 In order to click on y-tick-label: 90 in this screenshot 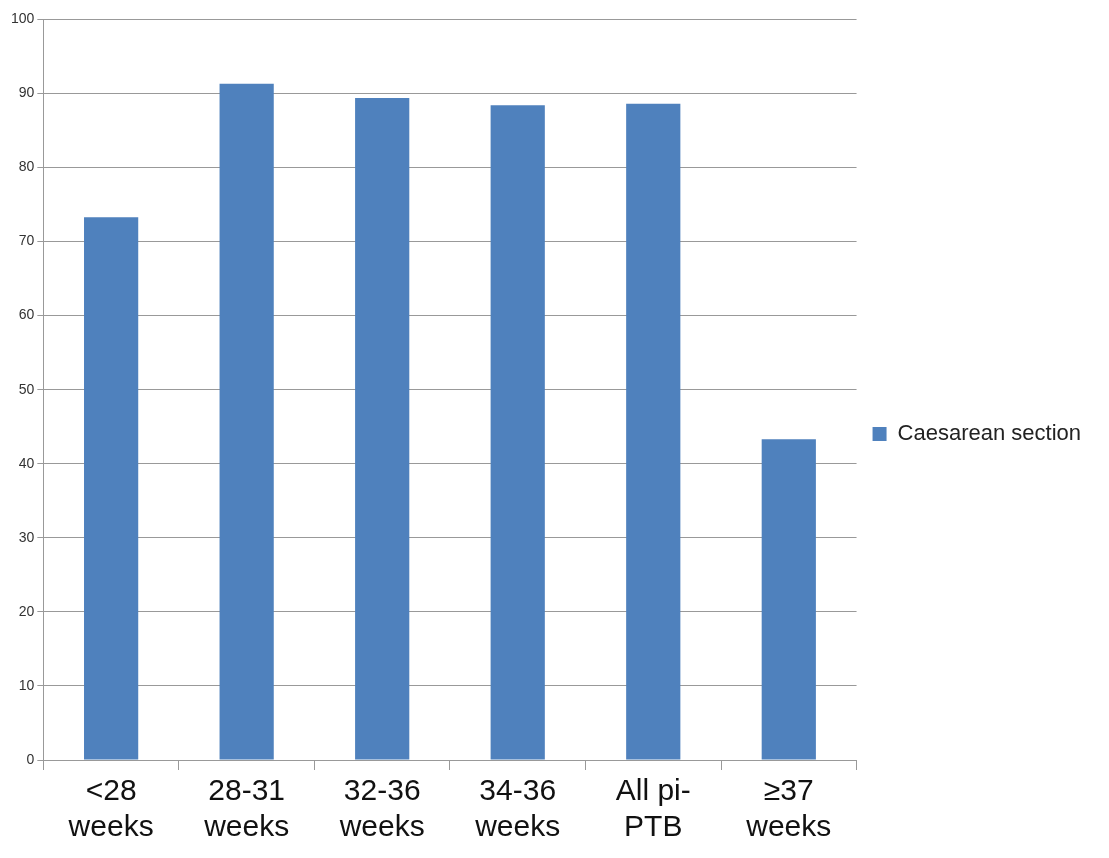, I will do `click(26, 92)`.